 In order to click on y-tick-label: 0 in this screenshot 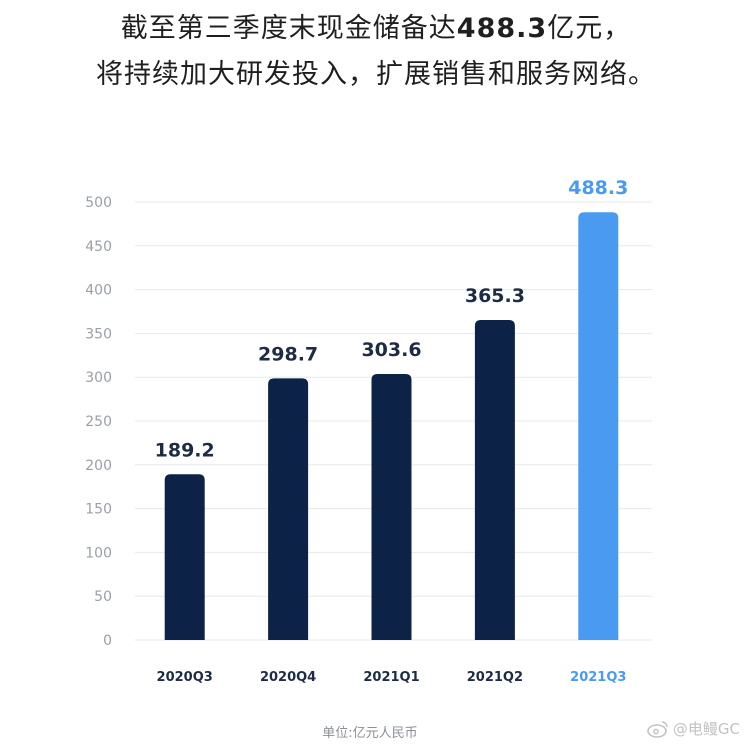, I will do `click(107, 641)`.